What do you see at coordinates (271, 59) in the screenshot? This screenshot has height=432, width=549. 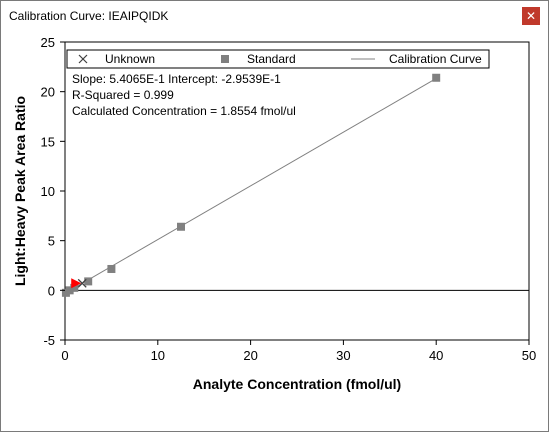 I see `legend-label: Standard` at bounding box center [271, 59].